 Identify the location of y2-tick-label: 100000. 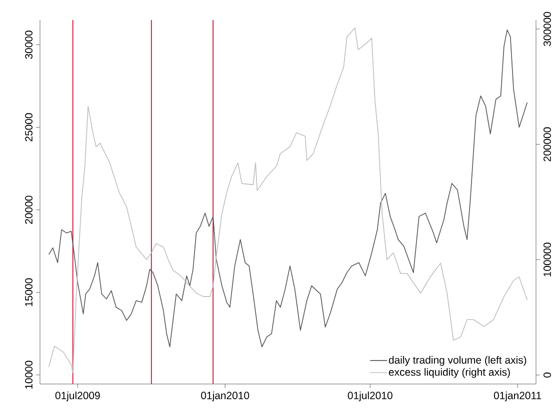
(547, 259).